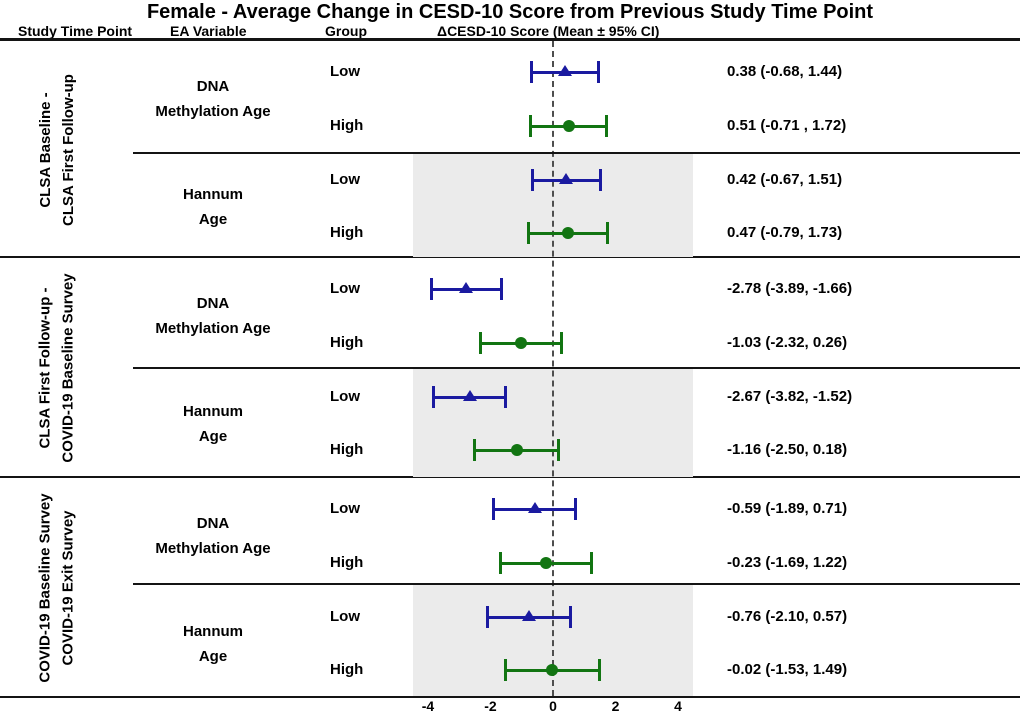 The image size is (1020, 714). Describe the element at coordinates (490, 706) in the screenshot. I see `x-tick-label: -2` at that location.